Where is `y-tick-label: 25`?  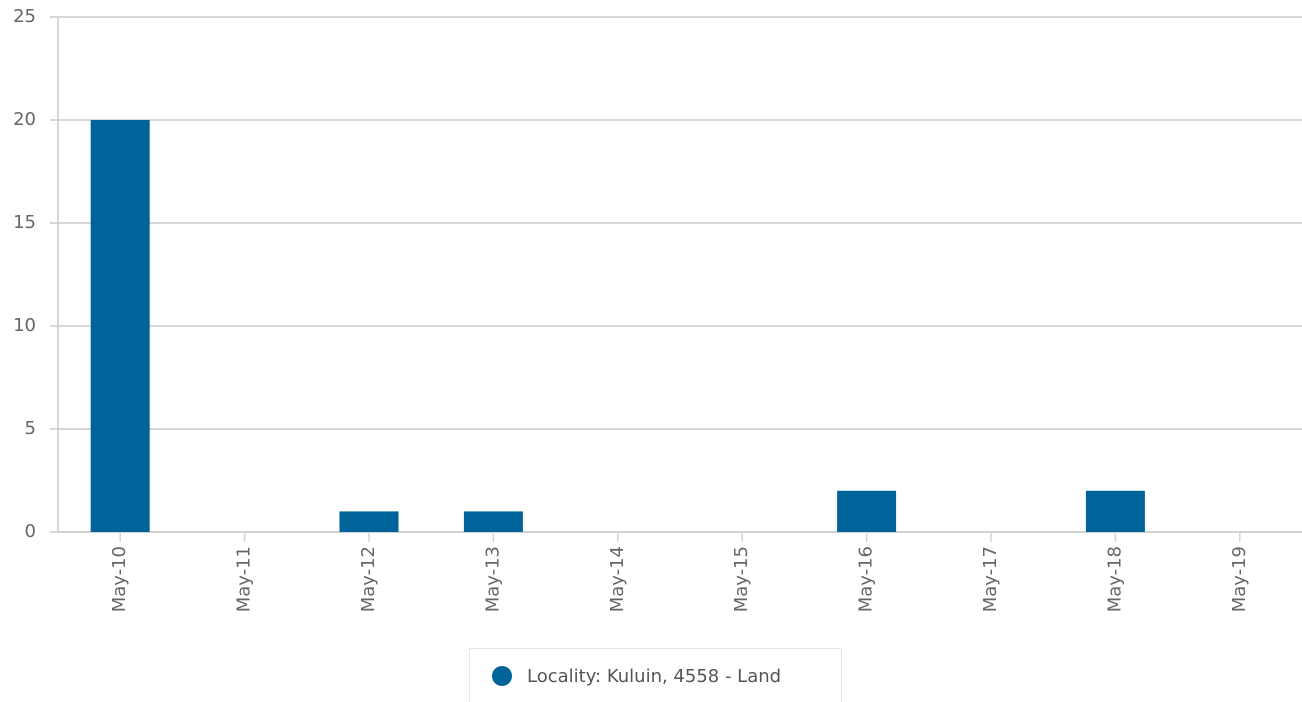
y-tick-label: 25 is located at coordinates (24, 16).